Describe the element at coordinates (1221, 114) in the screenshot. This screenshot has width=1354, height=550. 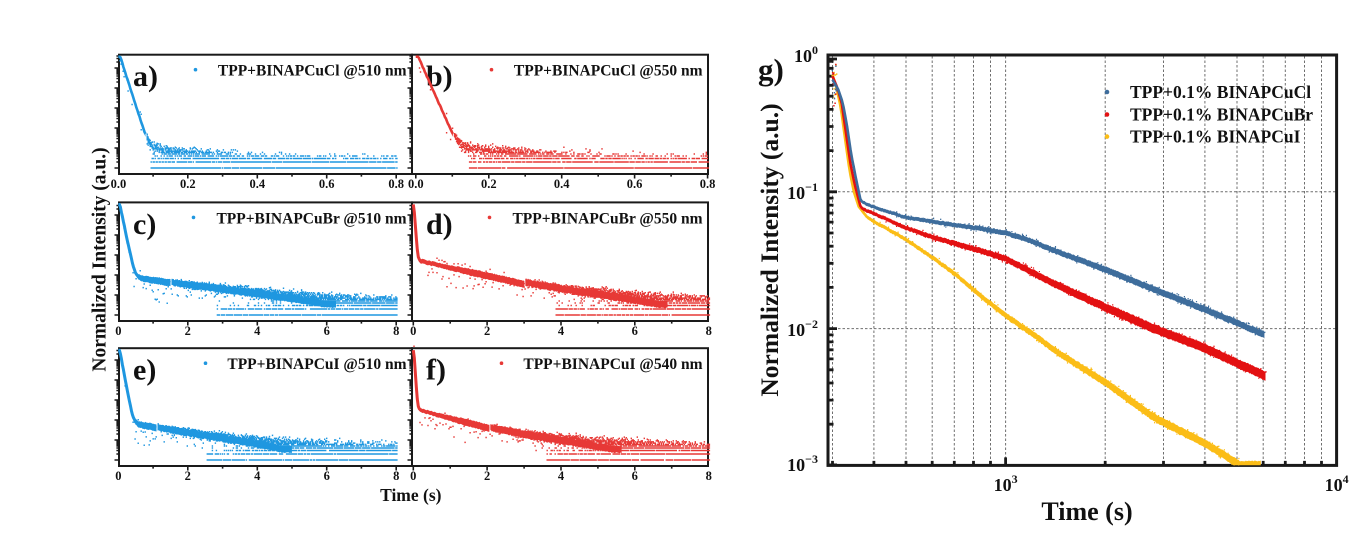
I see `svg-text: TPP+0.1% BINAPCuBr` at that location.